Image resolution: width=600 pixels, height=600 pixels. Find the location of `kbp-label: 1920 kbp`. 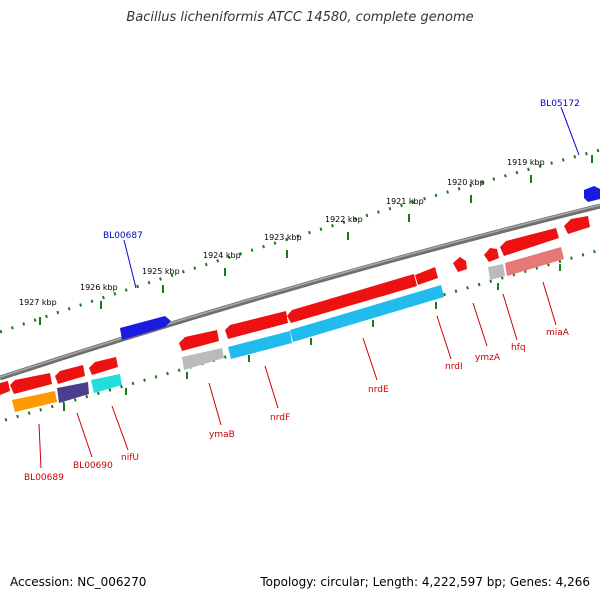

kbp-label: 1920 kbp is located at coordinates (466, 182).